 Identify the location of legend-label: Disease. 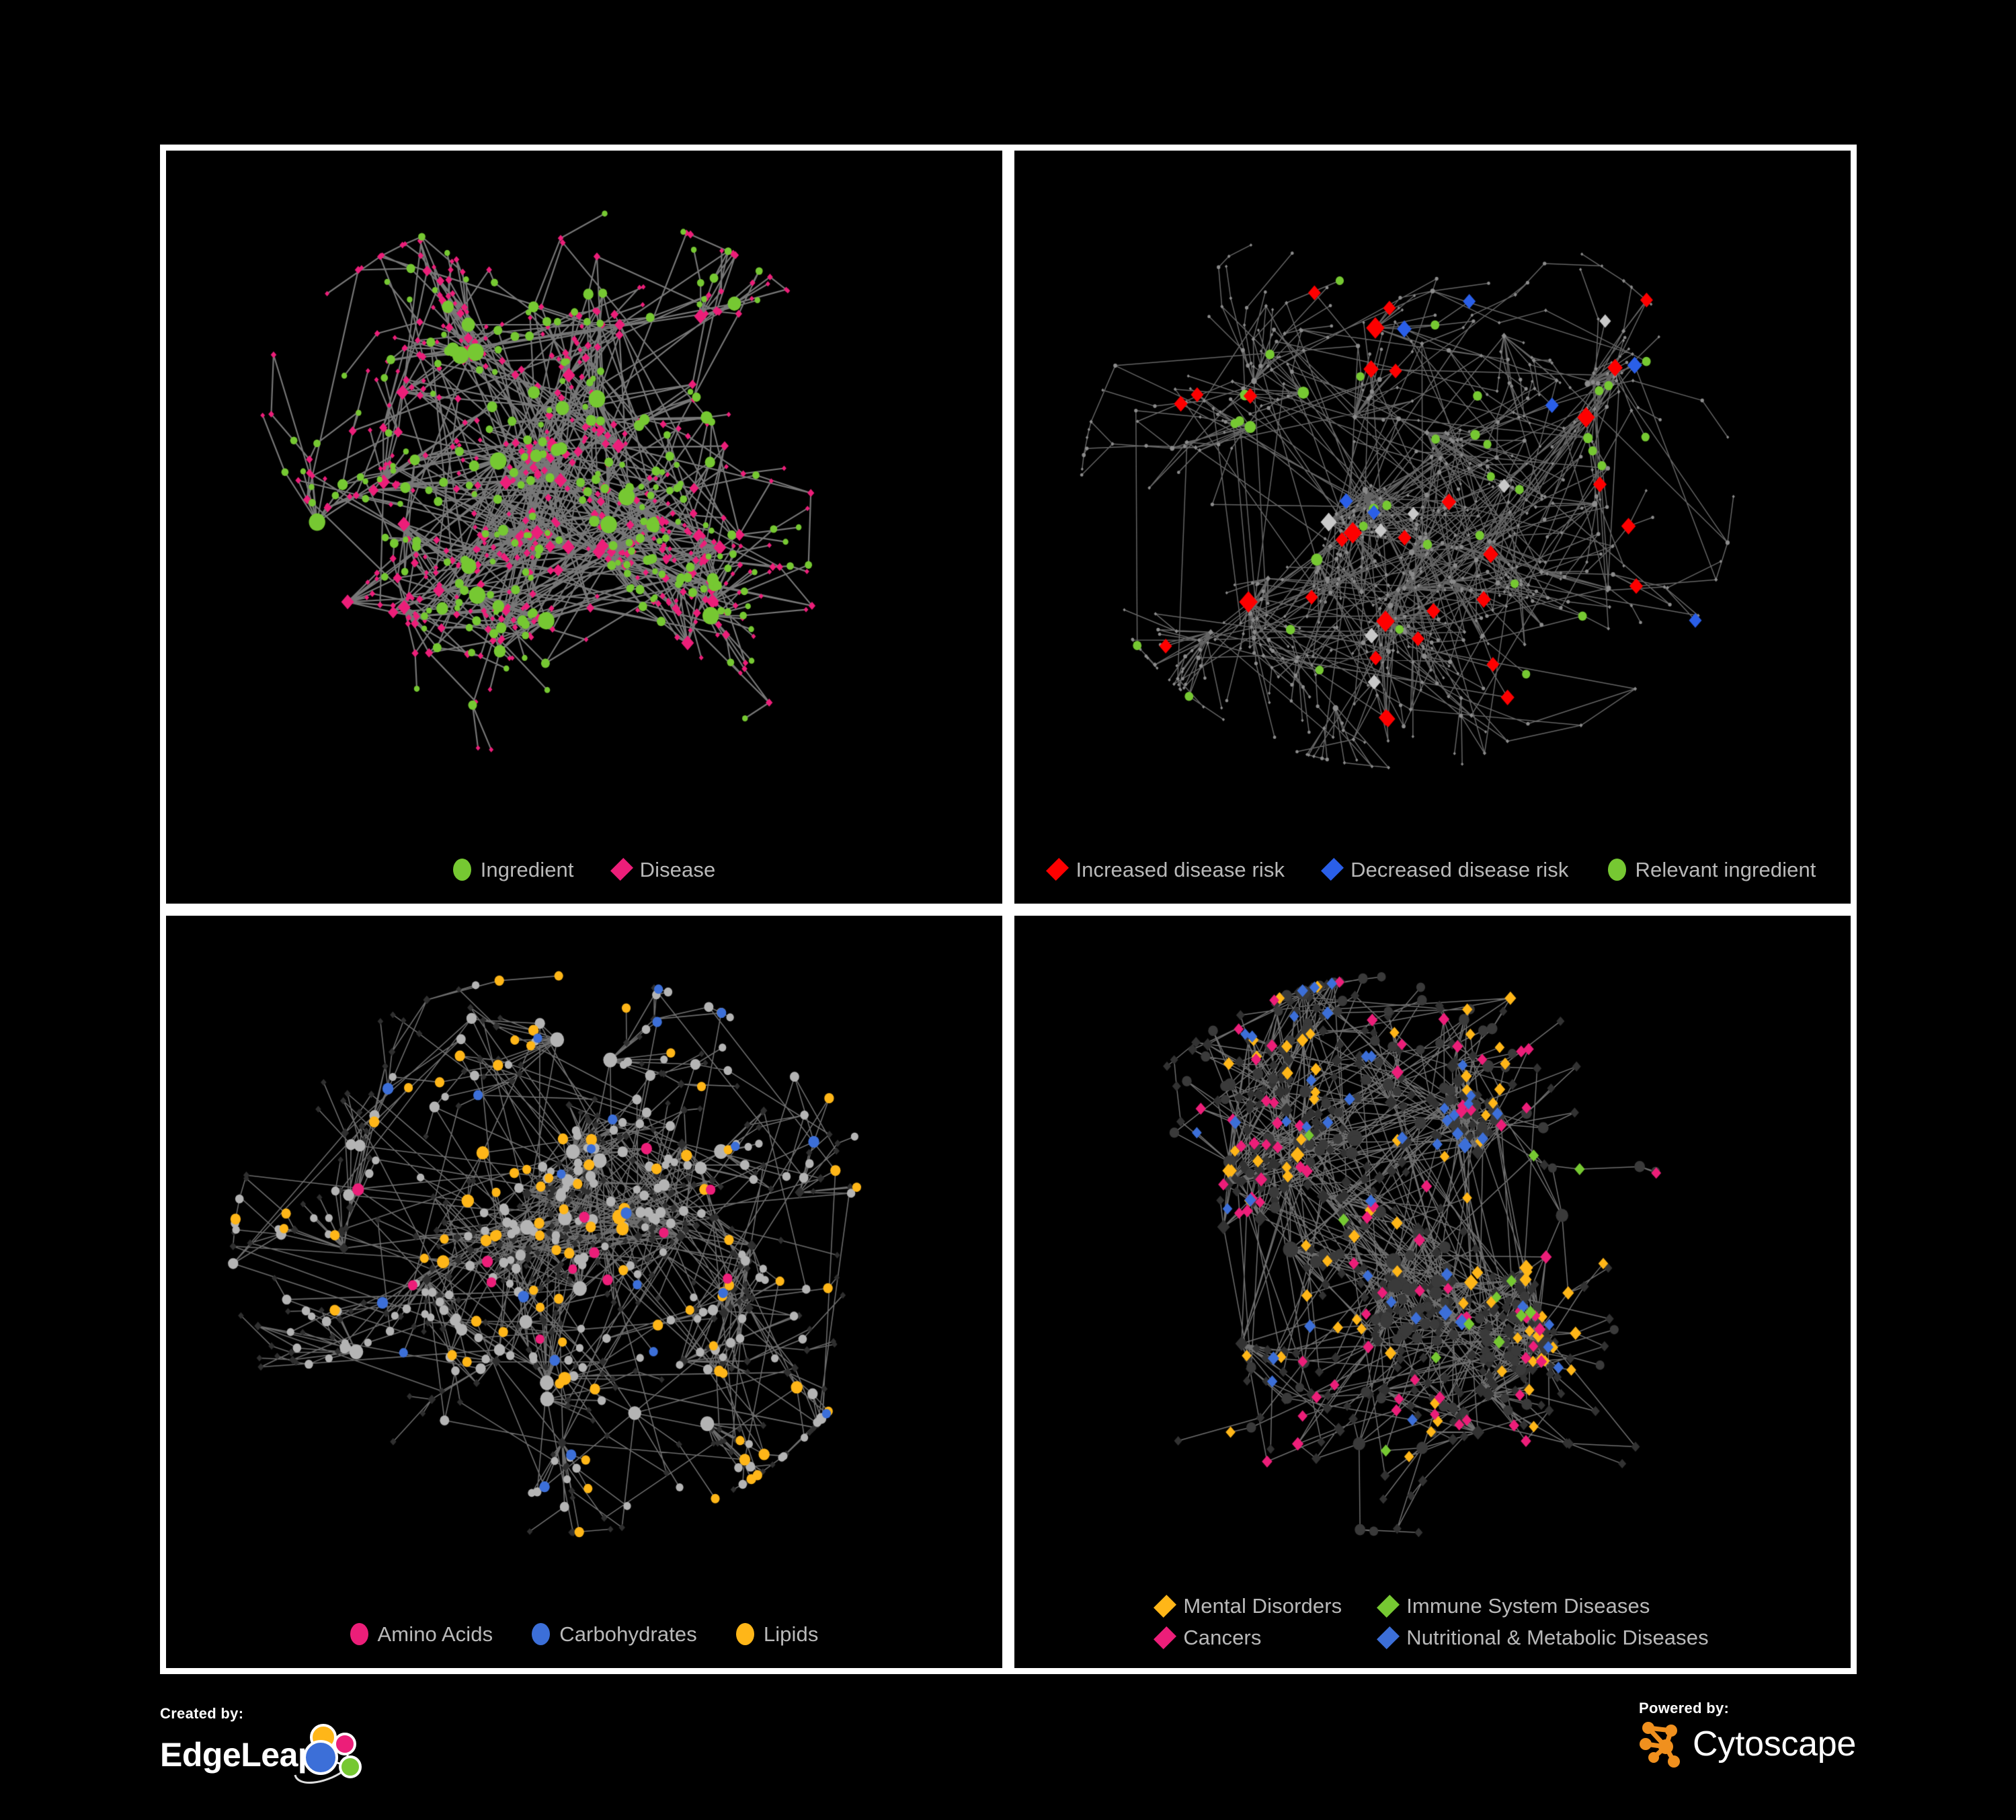
(677, 869).